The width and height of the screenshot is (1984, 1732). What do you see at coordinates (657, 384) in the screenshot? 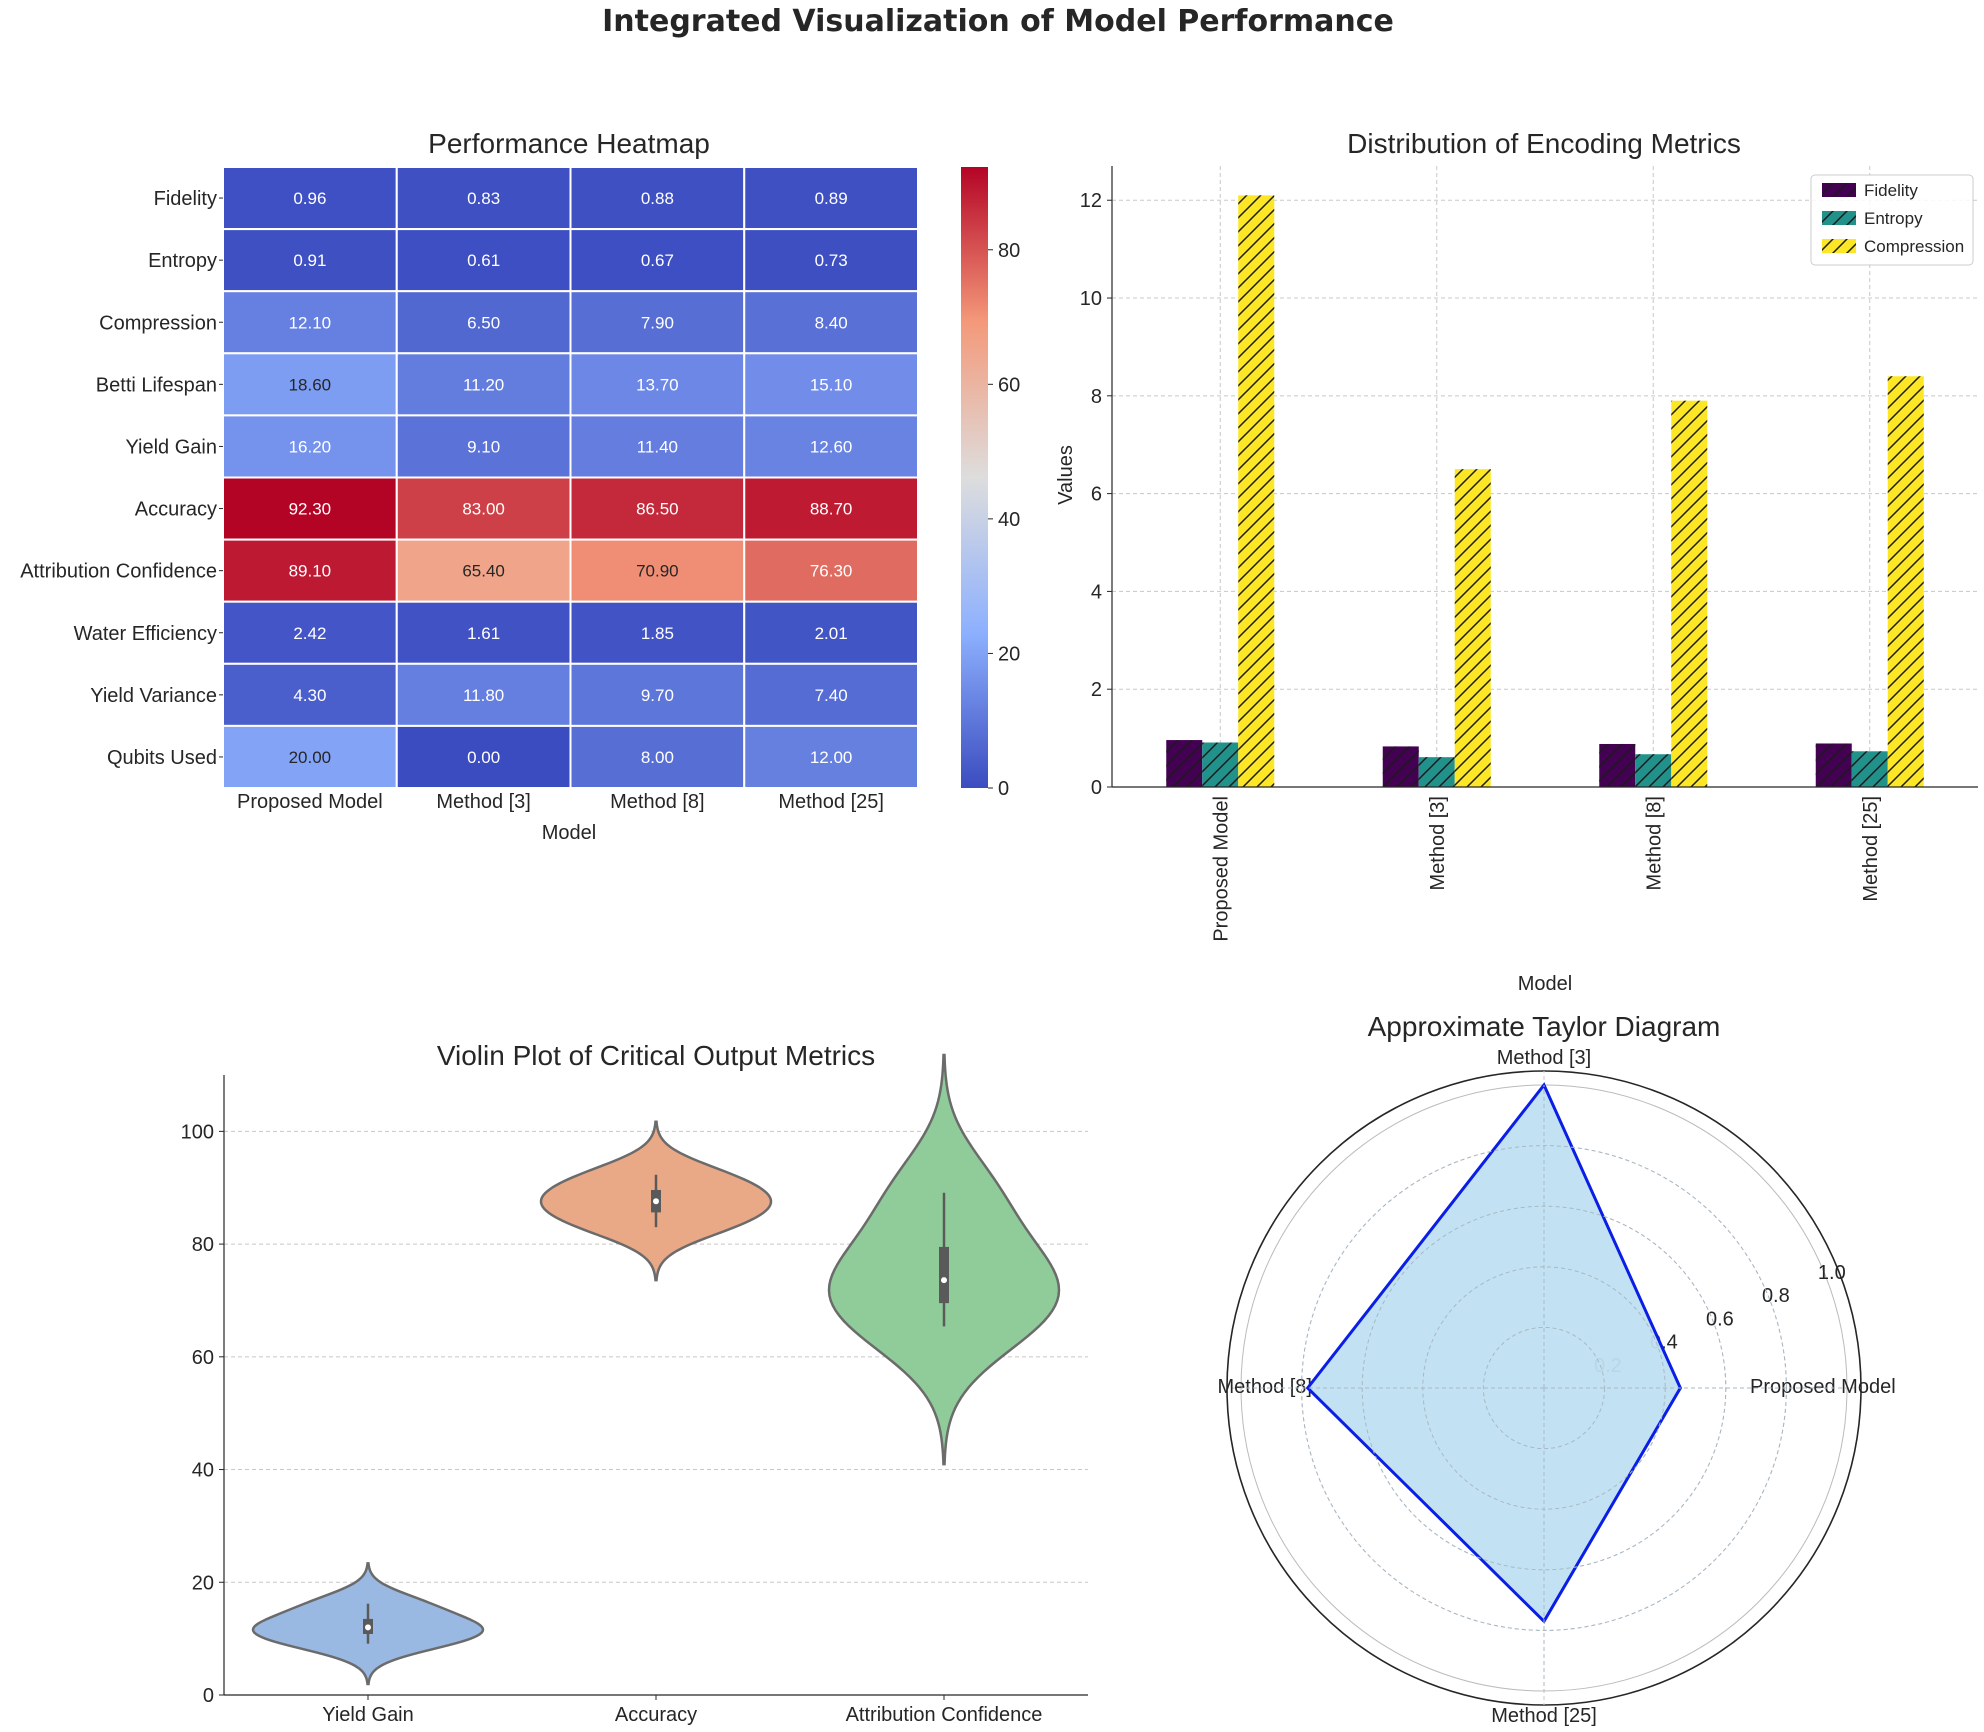
I see `heatmap-cell-label: 13.70` at bounding box center [657, 384].